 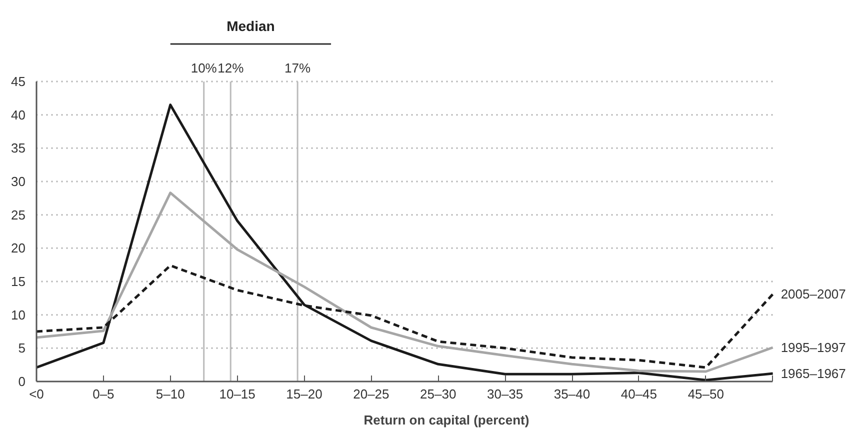 I want to click on y-tick-label: 5, so click(x=22, y=348).